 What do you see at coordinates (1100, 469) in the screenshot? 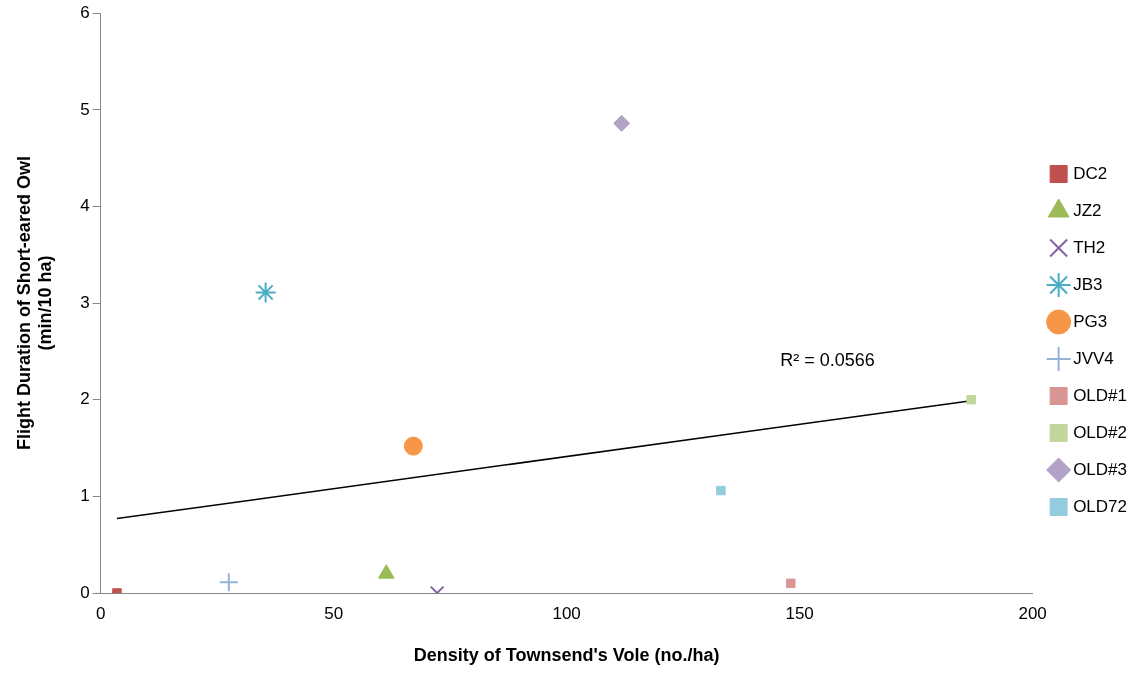
I see `legend-label: OLD#3` at bounding box center [1100, 469].